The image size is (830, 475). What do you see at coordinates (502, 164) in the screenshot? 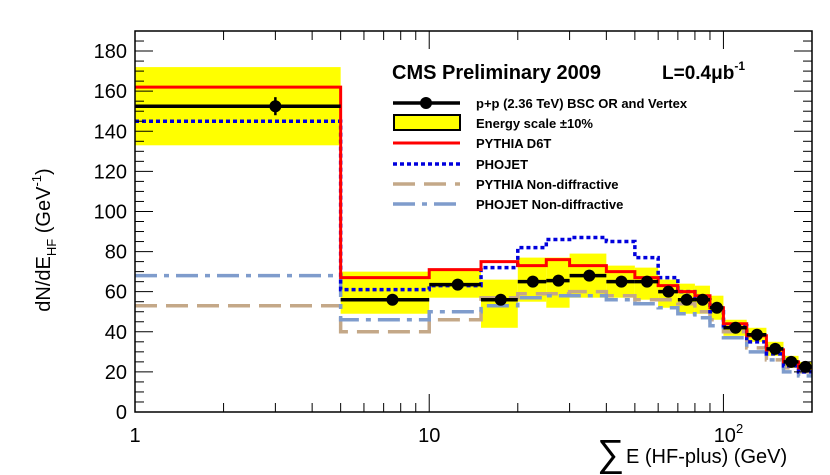
I see `legend-label-phojet: PHOJET` at bounding box center [502, 164].